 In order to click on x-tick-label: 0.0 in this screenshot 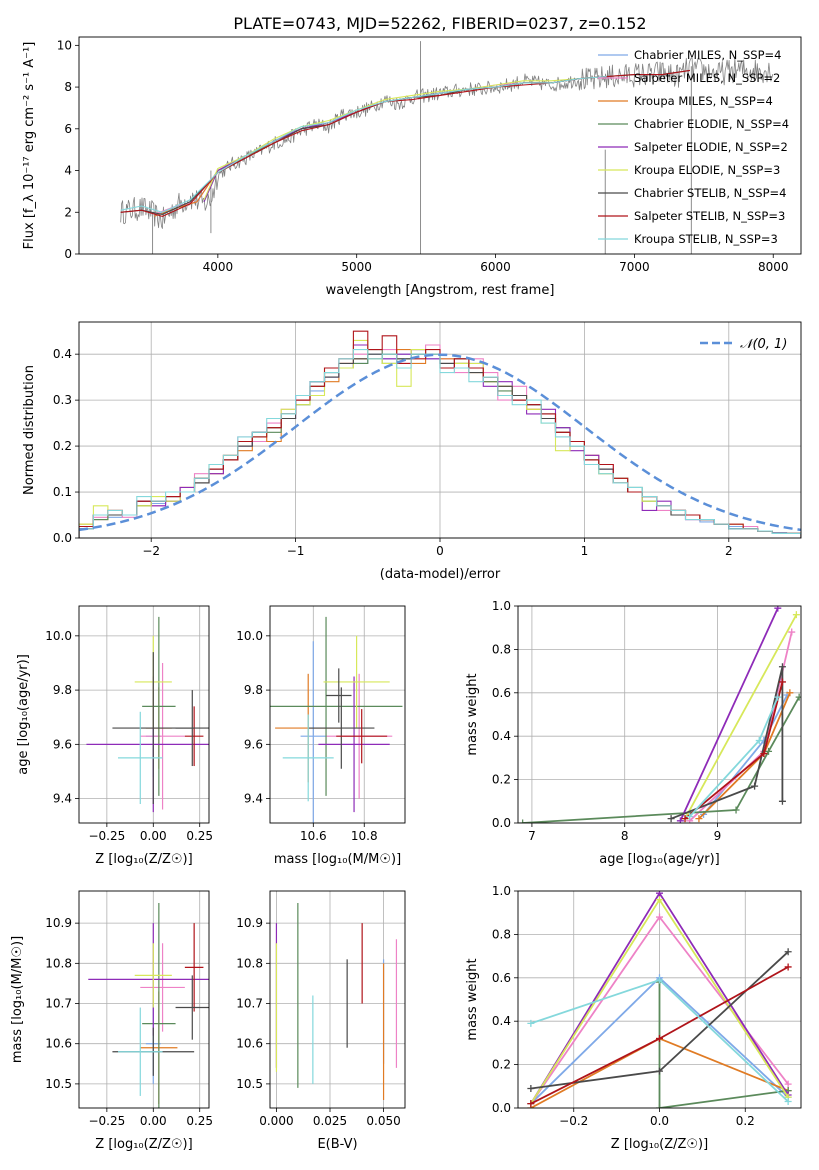, I will do `click(659, 1121)`.